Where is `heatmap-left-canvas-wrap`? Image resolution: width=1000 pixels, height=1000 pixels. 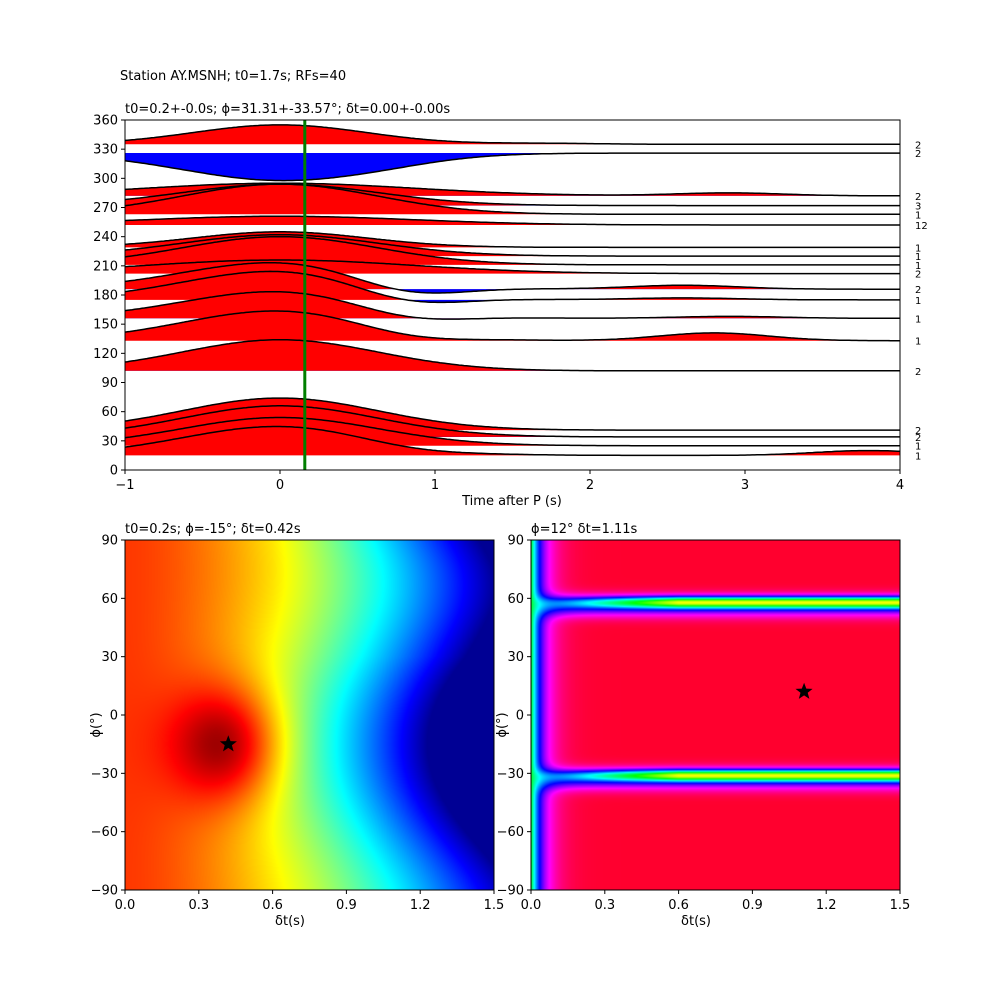 heatmap-left-canvas-wrap is located at coordinates (309, 715).